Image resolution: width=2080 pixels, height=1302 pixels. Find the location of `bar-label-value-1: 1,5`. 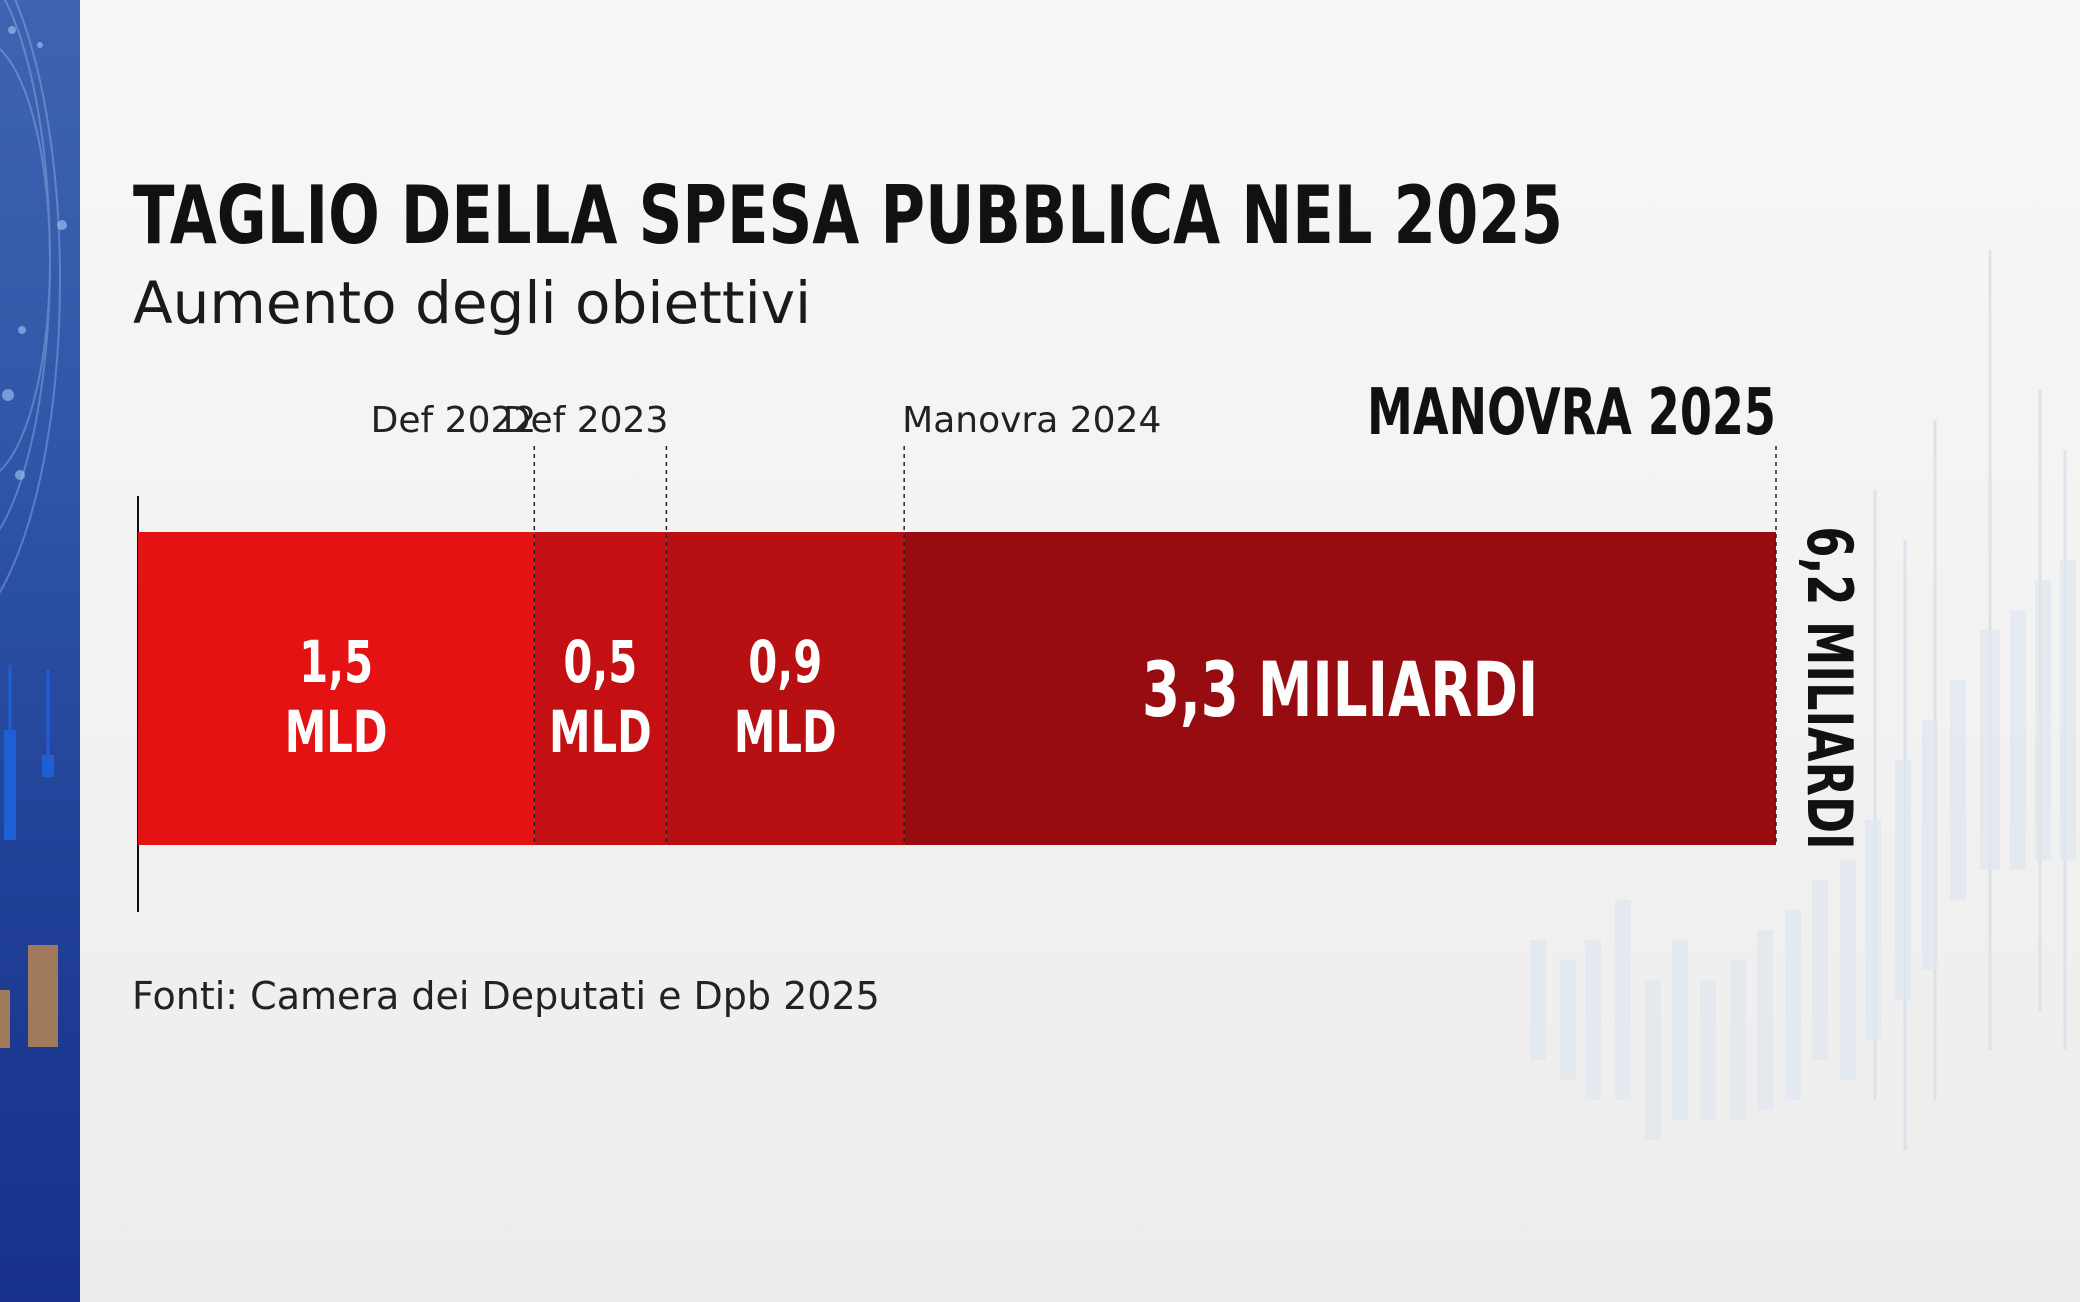

bar-label-value-1: 1,5 is located at coordinates (336, 662).